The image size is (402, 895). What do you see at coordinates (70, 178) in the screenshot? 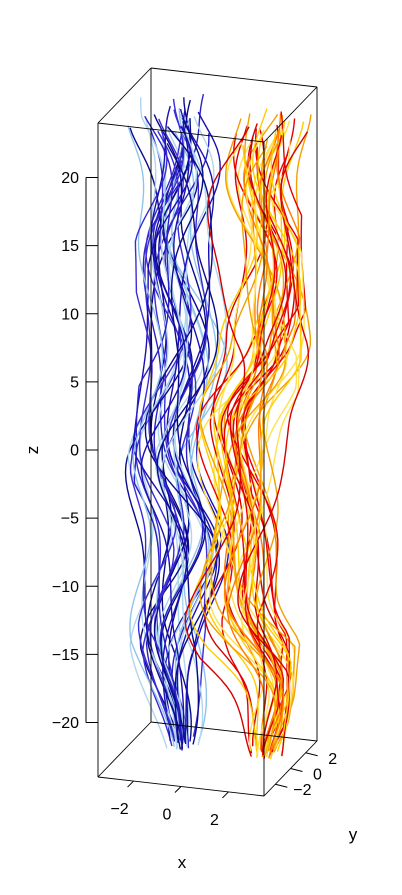
I see `z-tick-label: 20` at bounding box center [70, 178].